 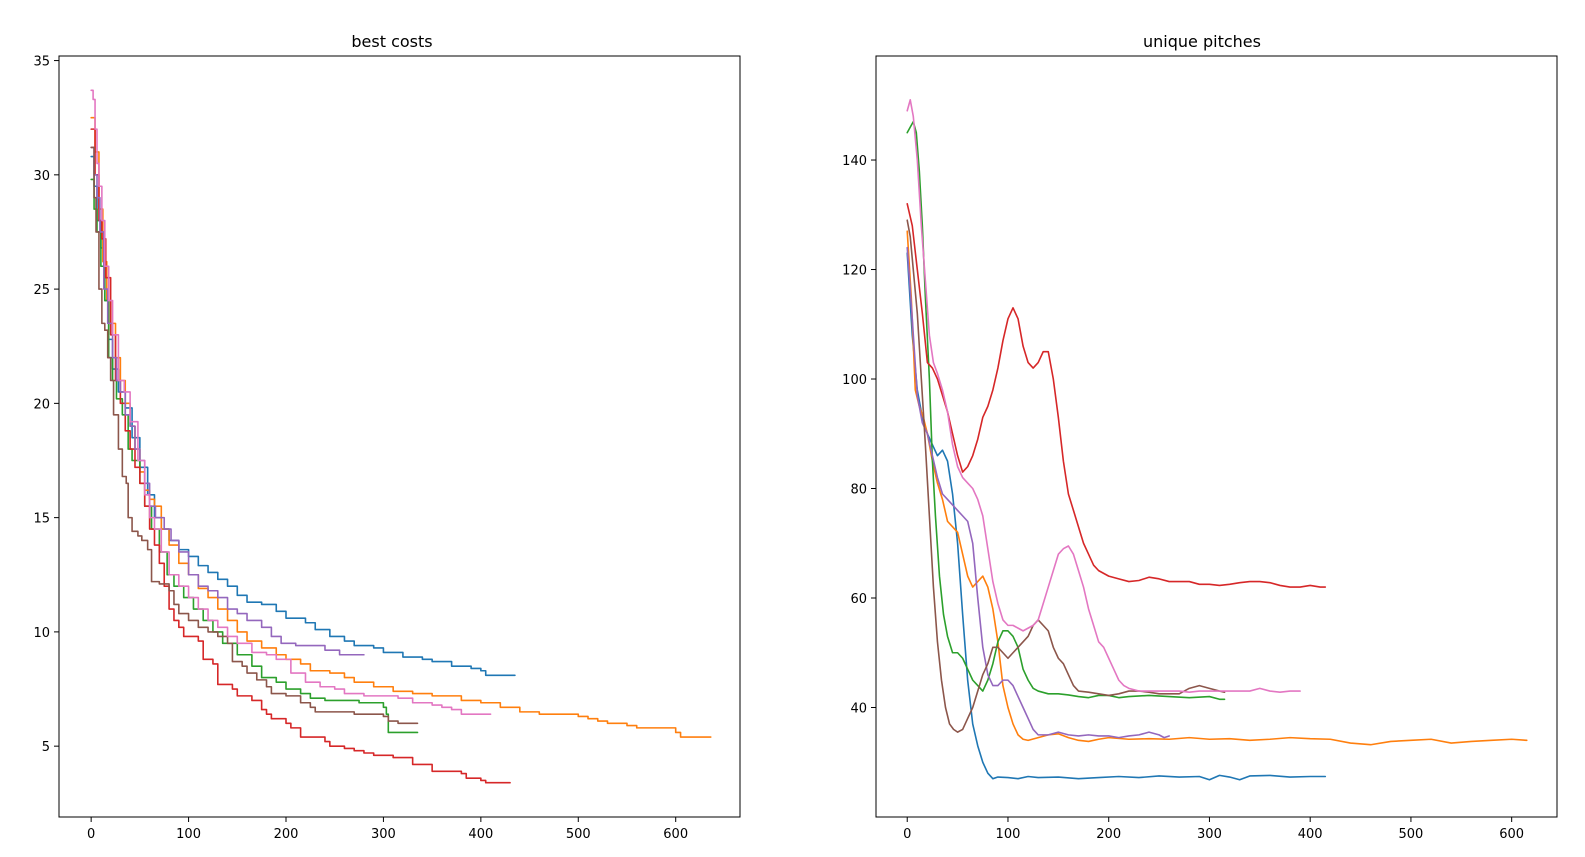 I want to click on unique-pitches-x-tick-label: 300, so click(x=1209, y=834).